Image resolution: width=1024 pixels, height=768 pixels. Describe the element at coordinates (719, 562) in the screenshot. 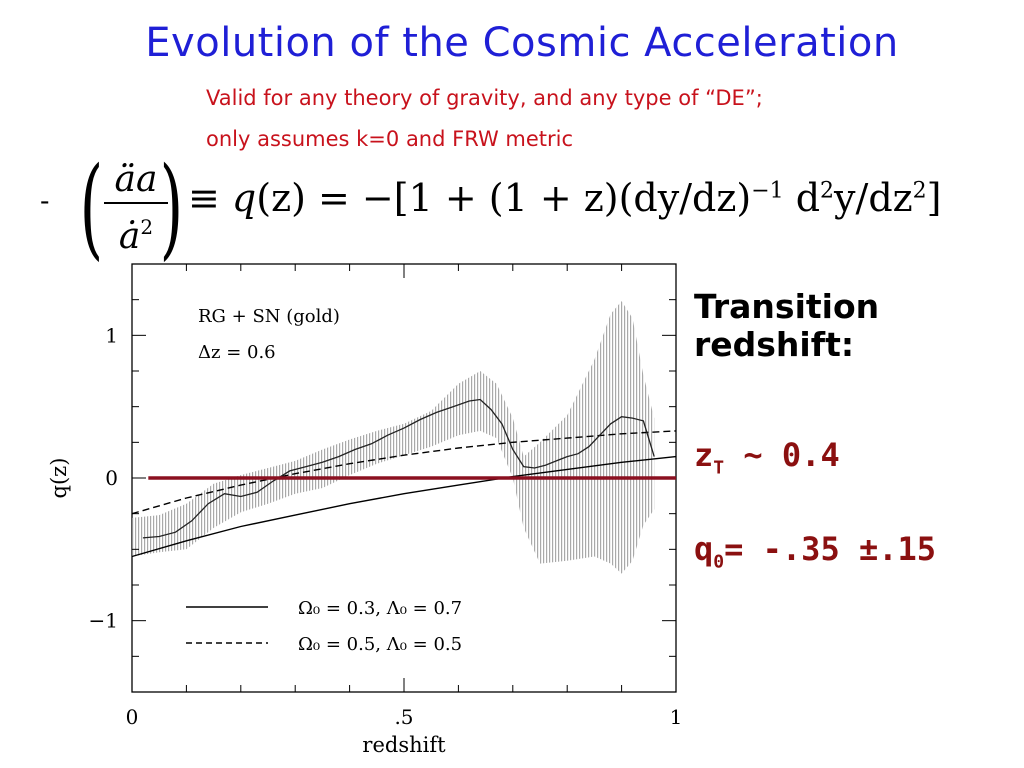

I see `q0-sub: 0` at that location.